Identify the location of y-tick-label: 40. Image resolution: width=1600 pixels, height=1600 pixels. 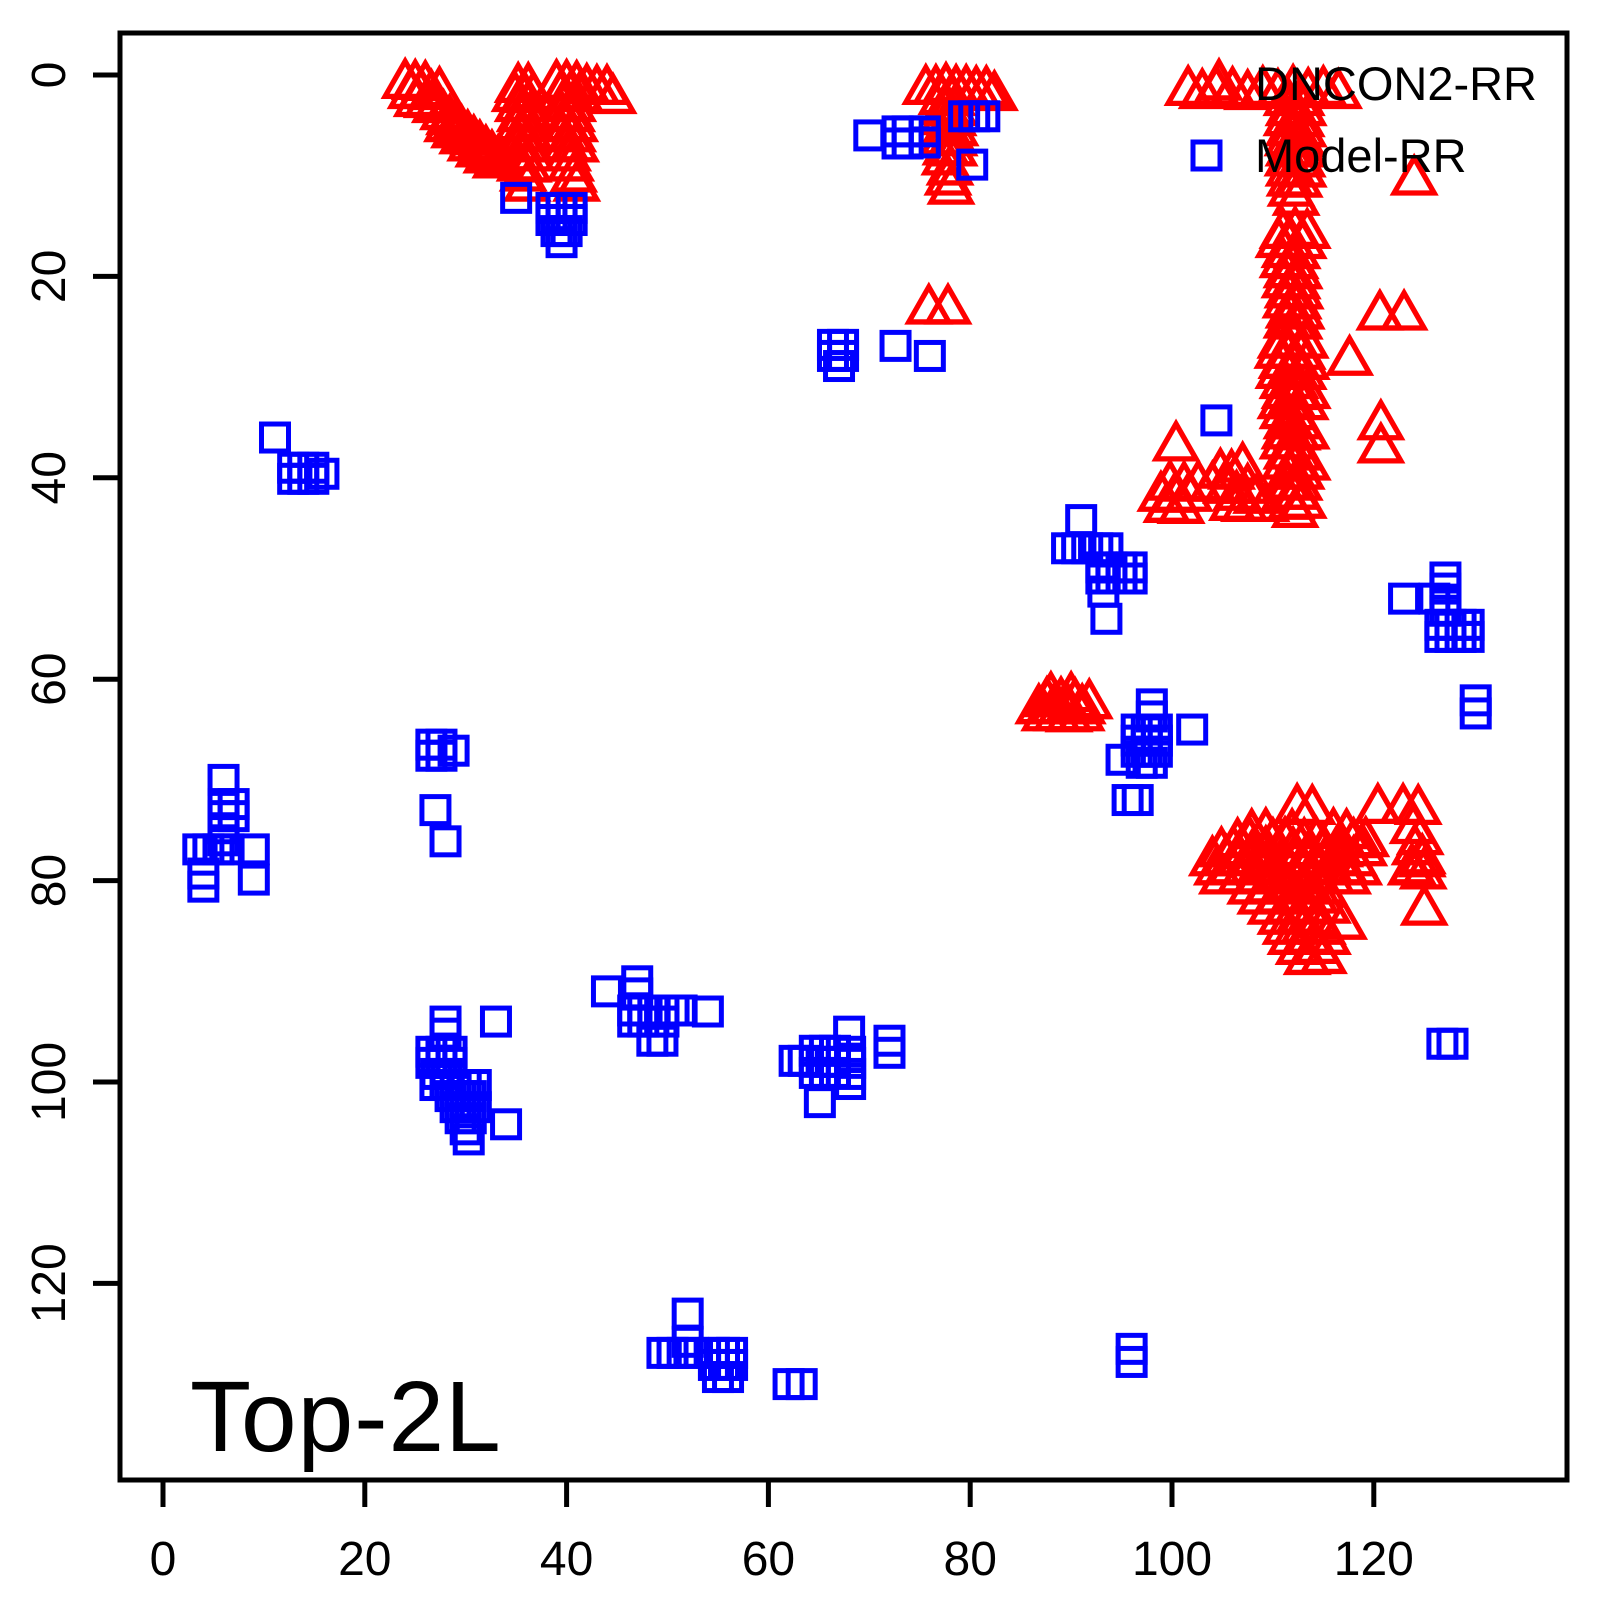
(49, 477).